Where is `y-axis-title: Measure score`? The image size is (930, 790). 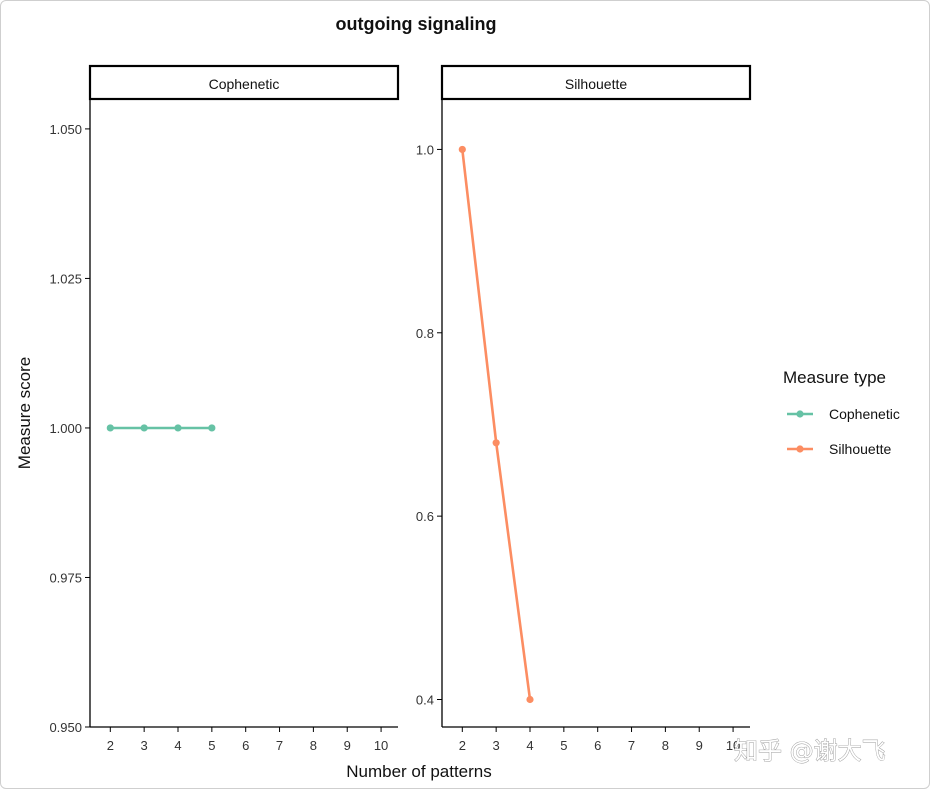 y-axis-title: Measure score is located at coordinates (24, 413).